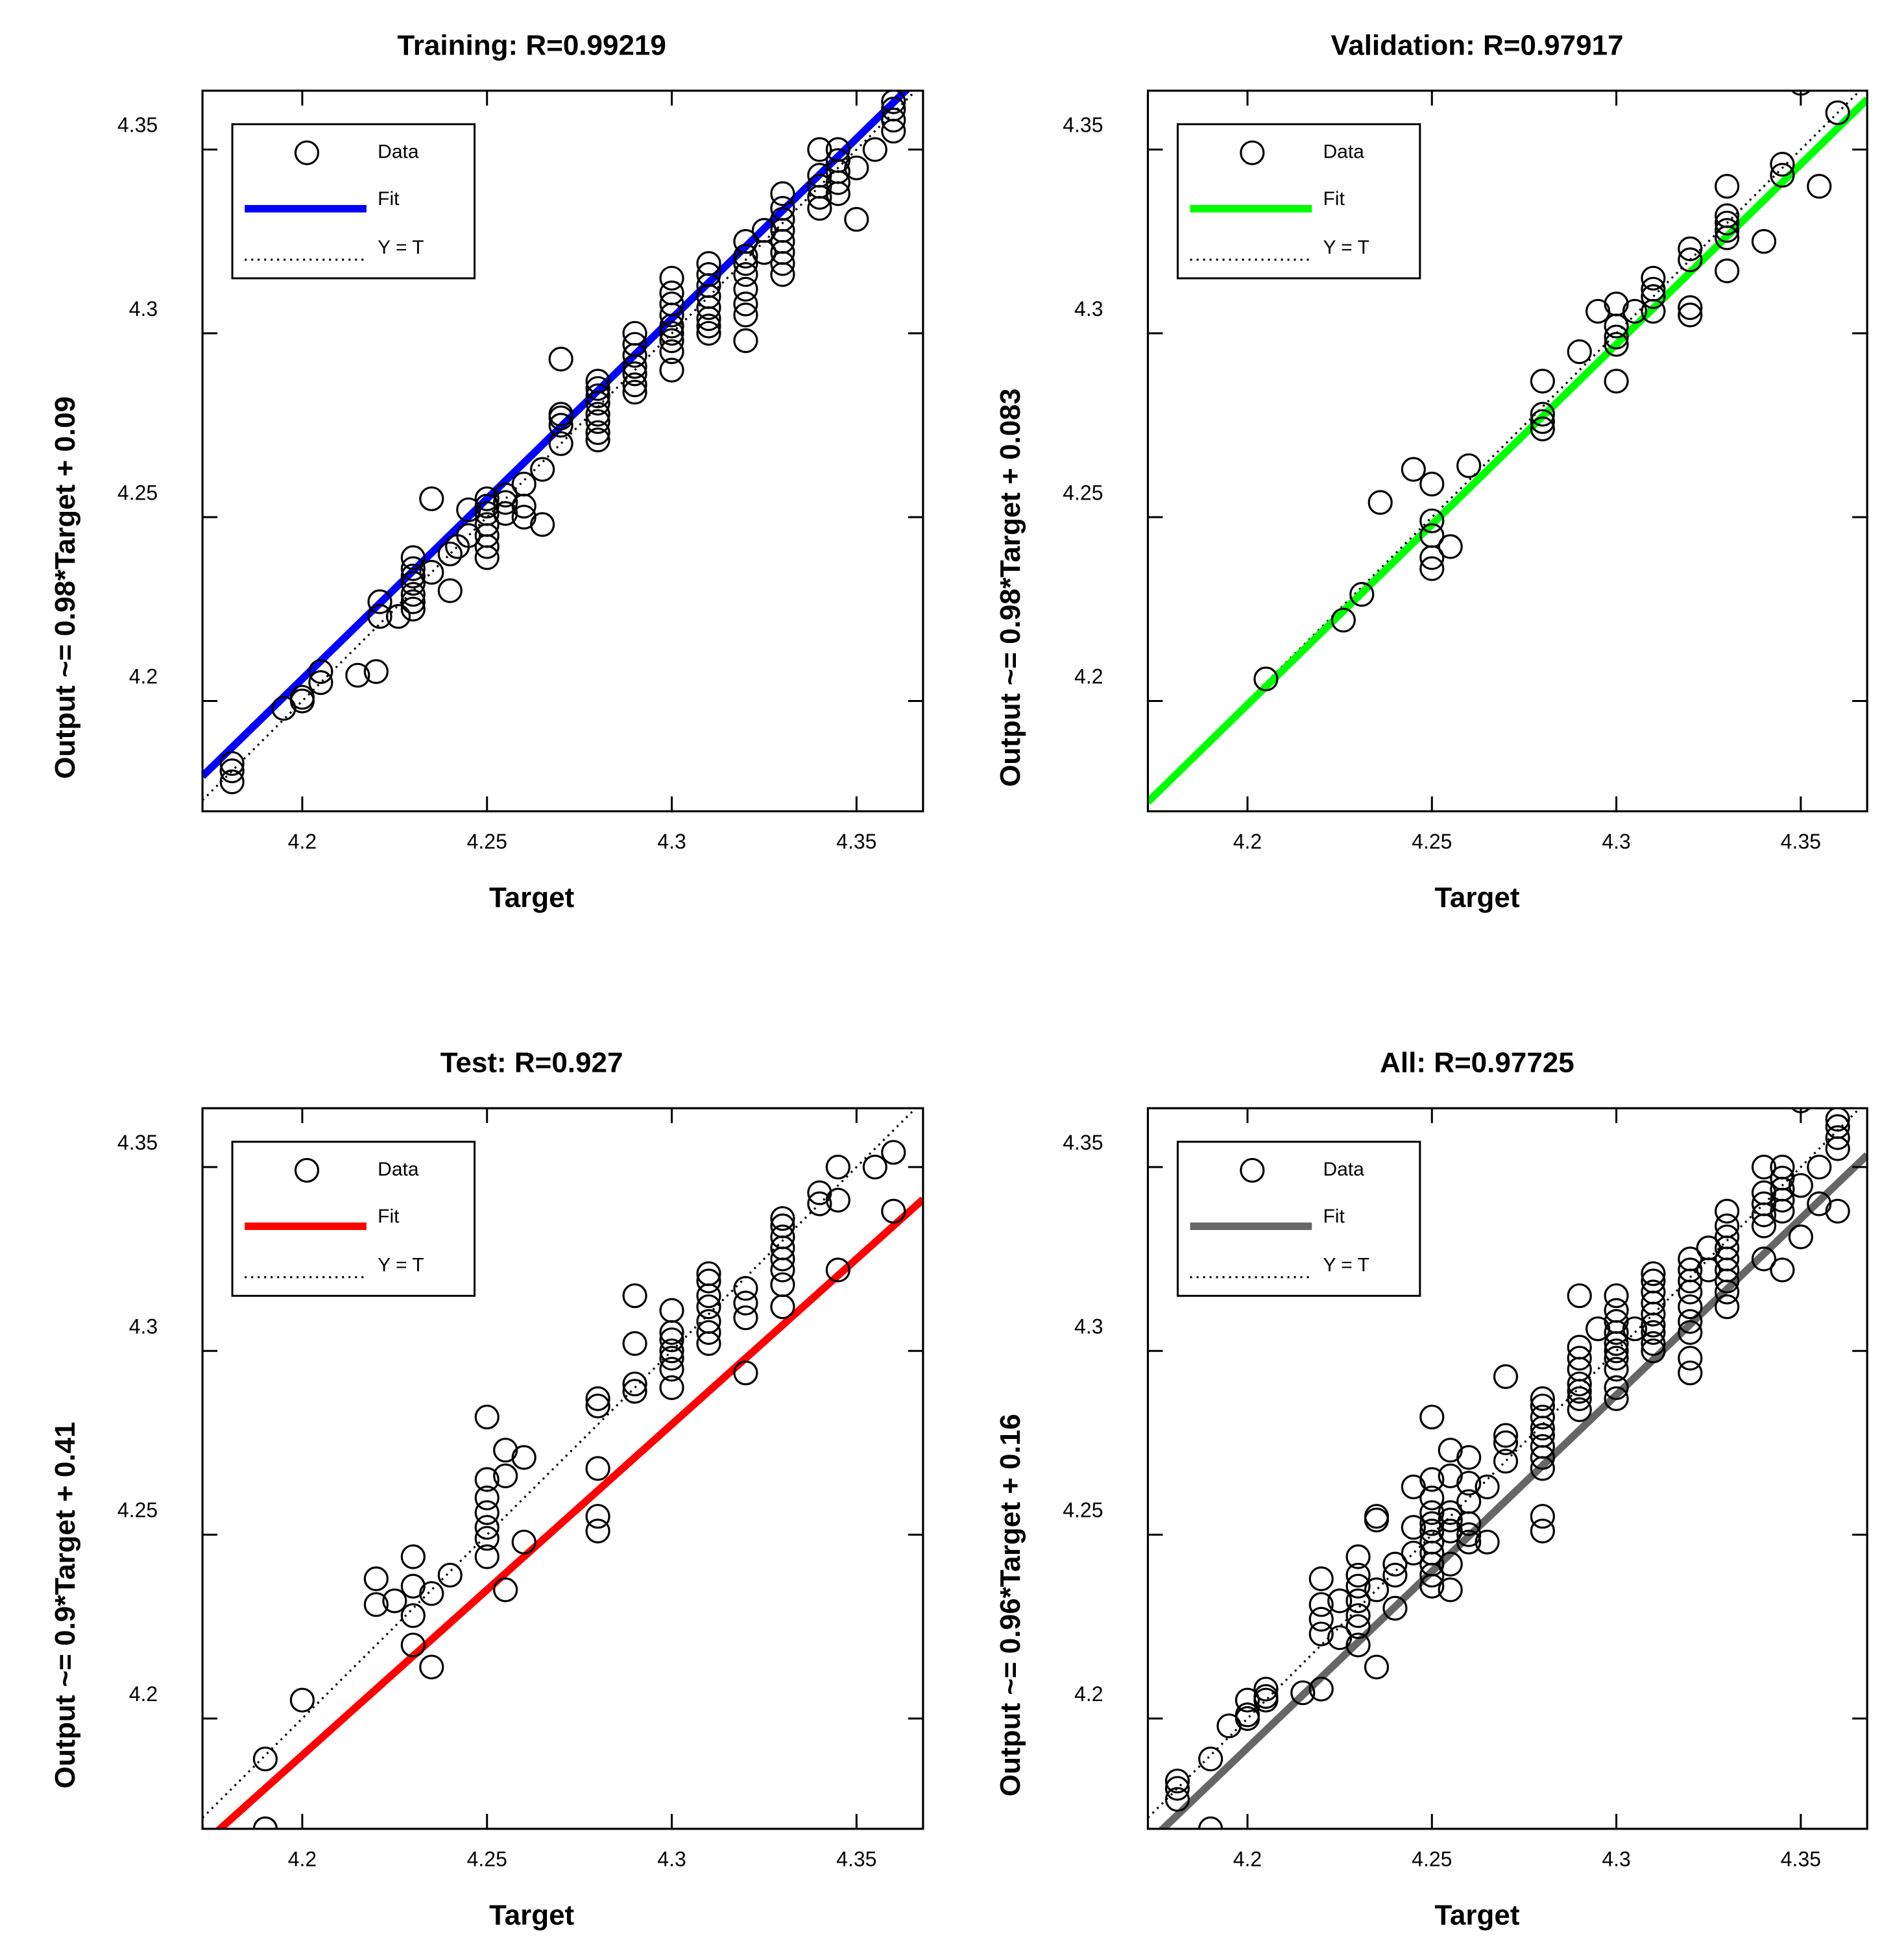  Describe the element at coordinates (531, 45) in the screenshot. I see `panel-title: Training: R=0.99219` at that location.